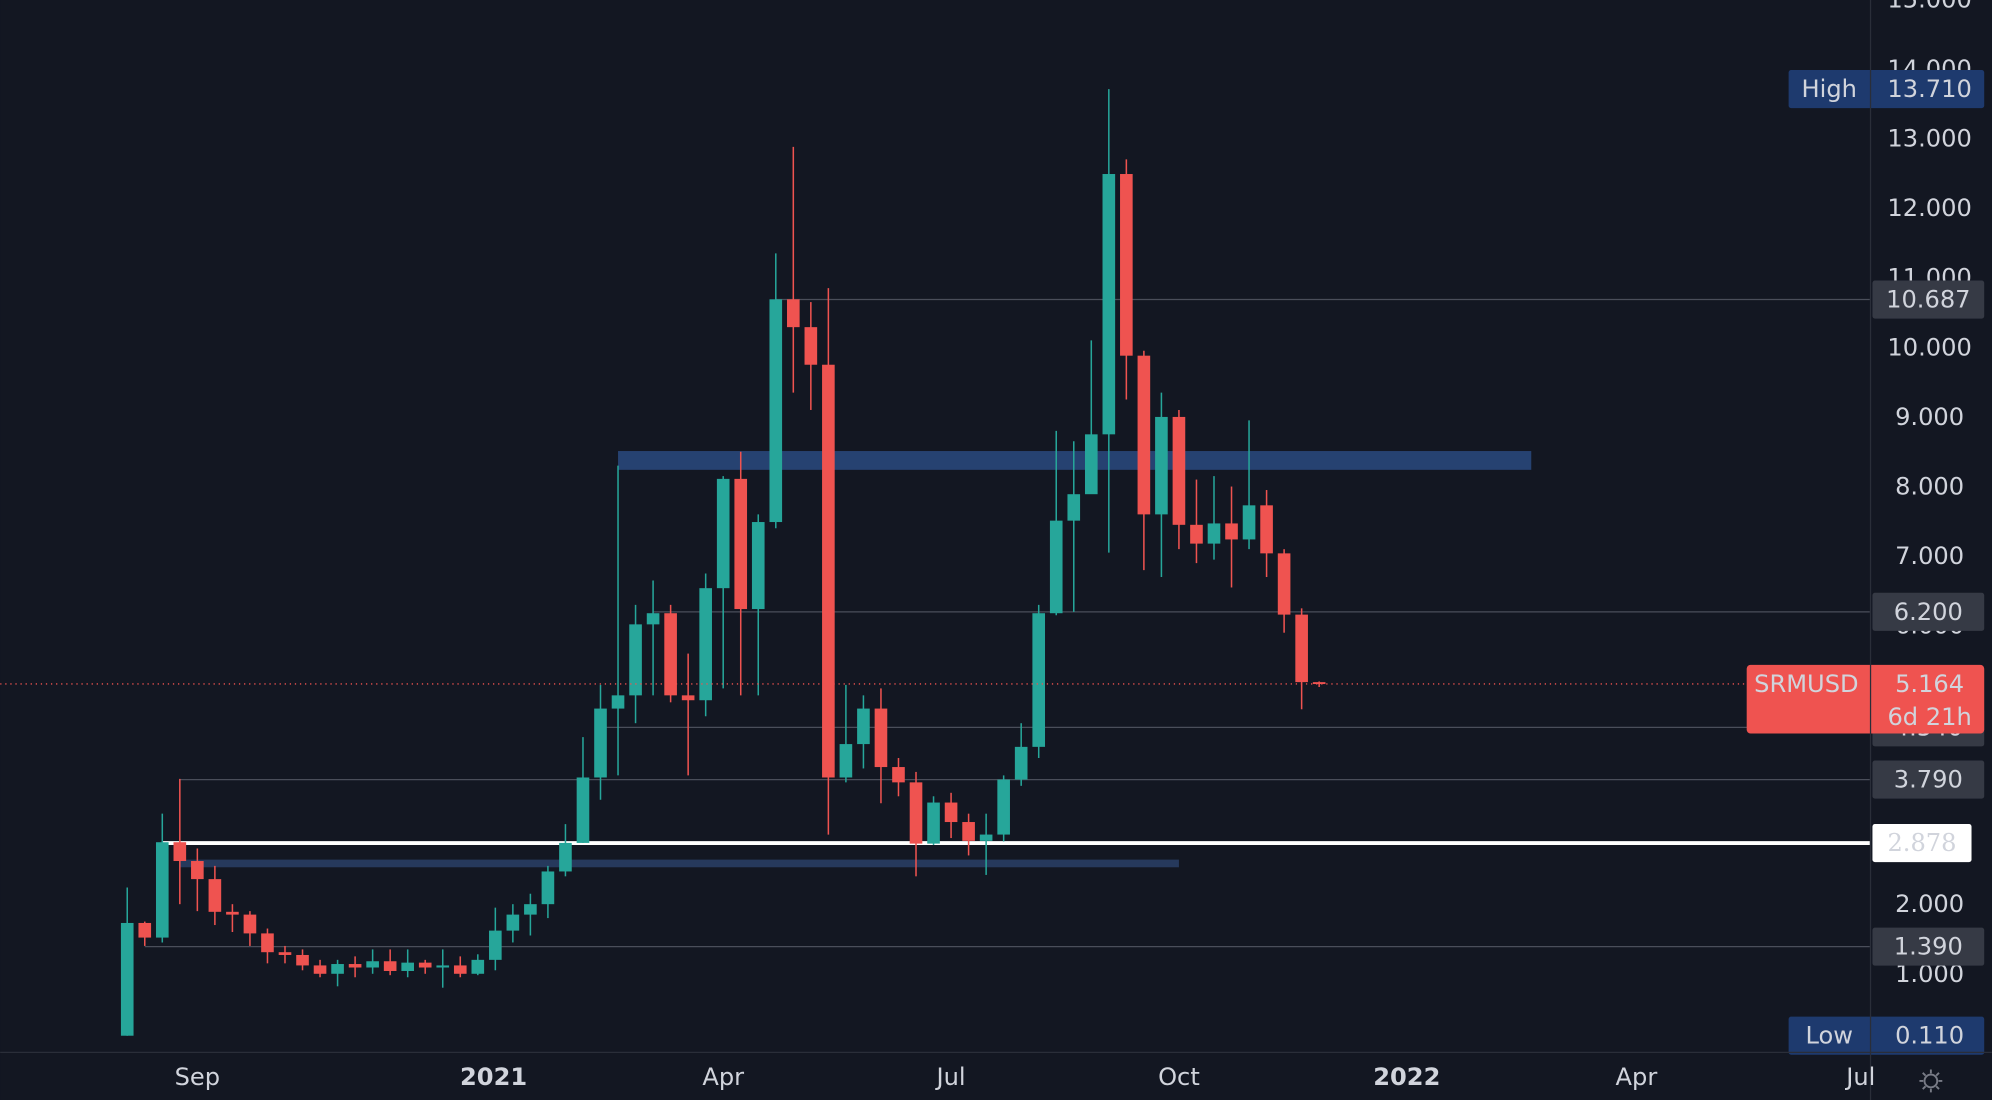  What do you see at coordinates (1806, 684) in the screenshot?
I see `symbol-label: SRMUSD` at bounding box center [1806, 684].